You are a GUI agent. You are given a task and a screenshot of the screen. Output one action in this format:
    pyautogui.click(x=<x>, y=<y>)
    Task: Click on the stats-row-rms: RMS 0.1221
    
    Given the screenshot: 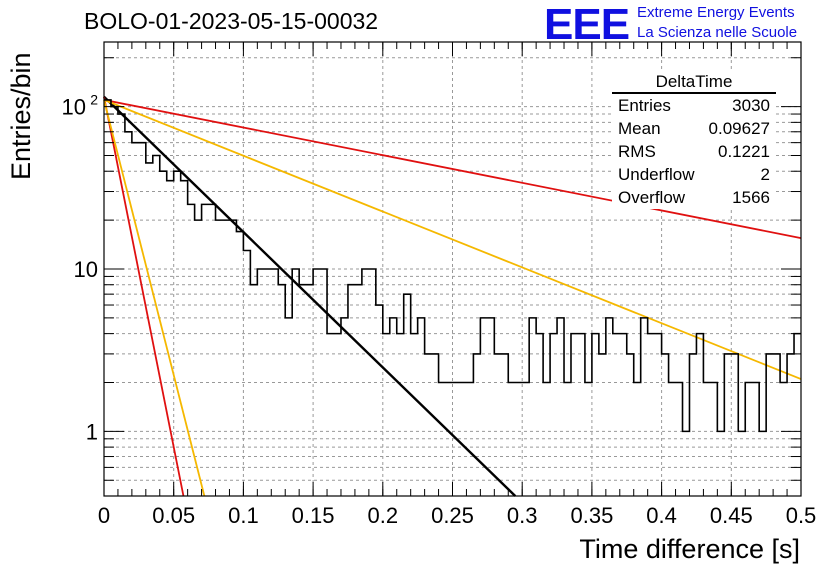 What is the action you would take?
    pyautogui.click(x=694, y=151)
    